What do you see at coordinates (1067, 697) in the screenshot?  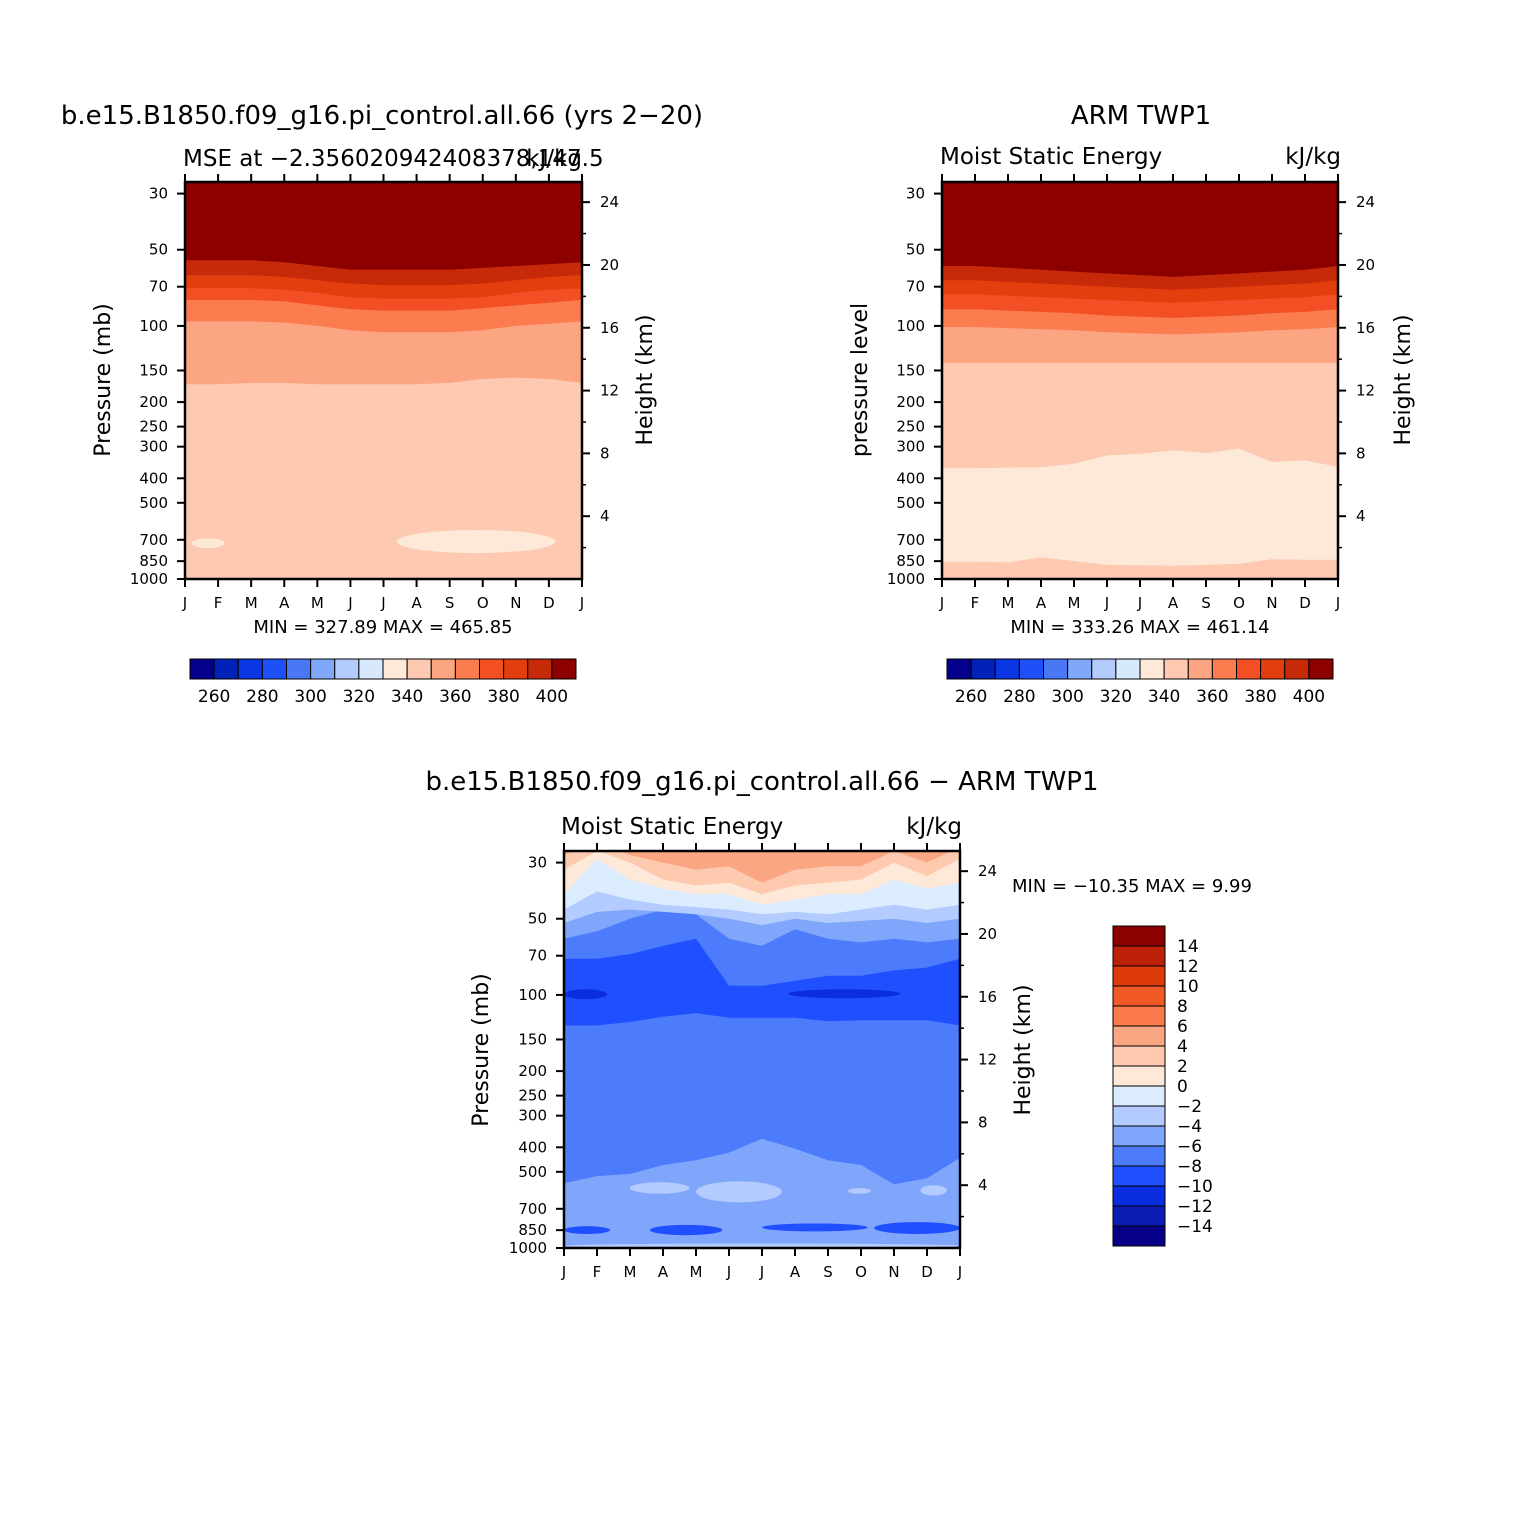 I see `colorbar-label: 300` at bounding box center [1067, 697].